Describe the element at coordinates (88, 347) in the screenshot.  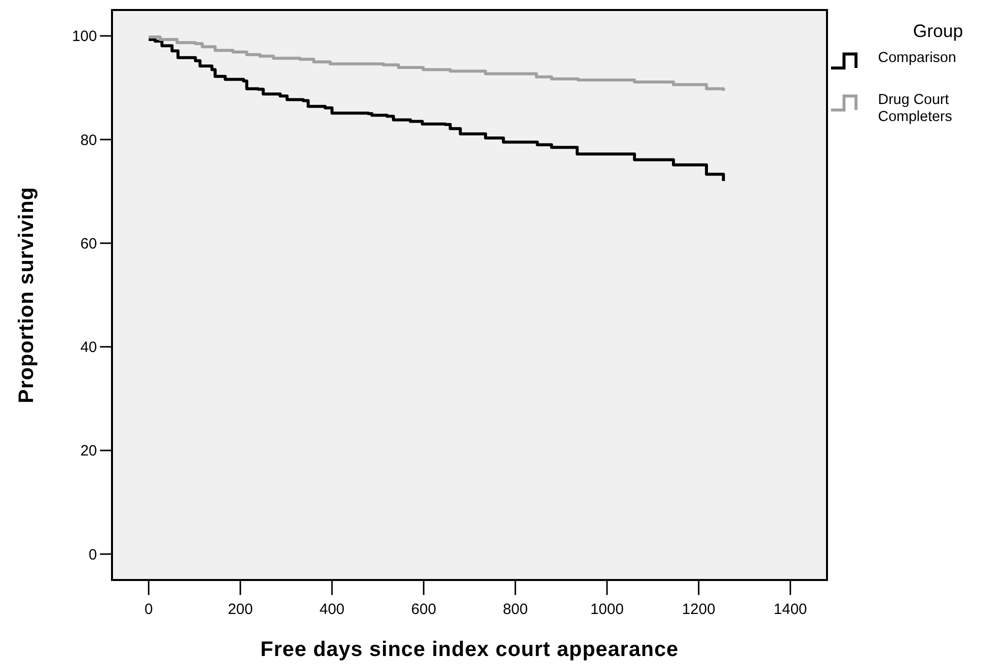
I see `y-tick-label: 40` at that location.